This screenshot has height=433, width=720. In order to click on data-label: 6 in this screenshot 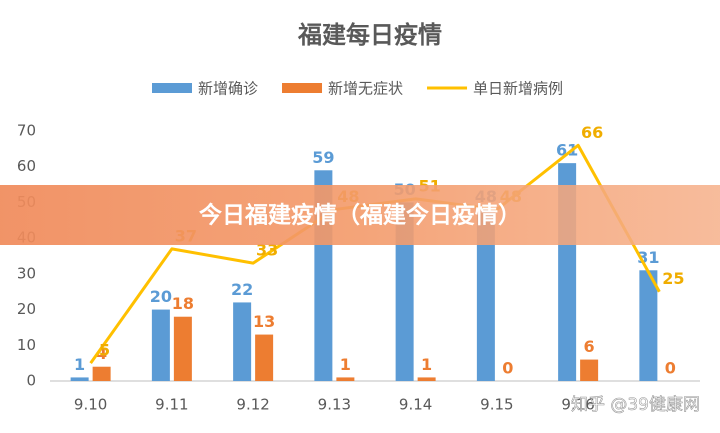, I will do `click(589, 346)`.